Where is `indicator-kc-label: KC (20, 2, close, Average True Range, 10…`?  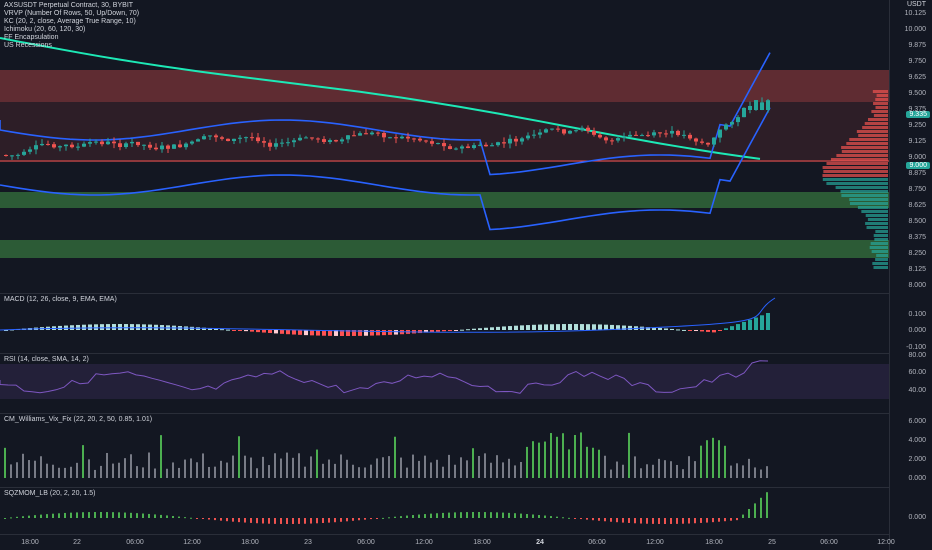 indicator-kc-label: KC (20, 2, close, Average True Range, 10… is located at coordinates (70, 21).